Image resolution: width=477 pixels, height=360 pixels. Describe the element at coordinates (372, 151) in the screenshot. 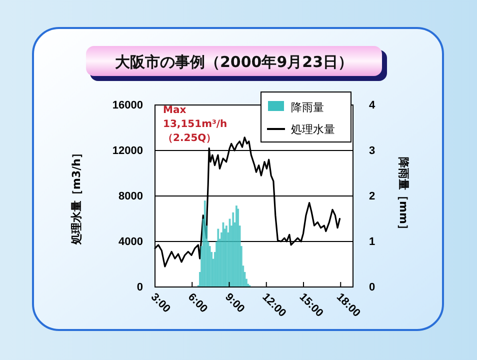

I see `y2-tick-label: 3` at that location.